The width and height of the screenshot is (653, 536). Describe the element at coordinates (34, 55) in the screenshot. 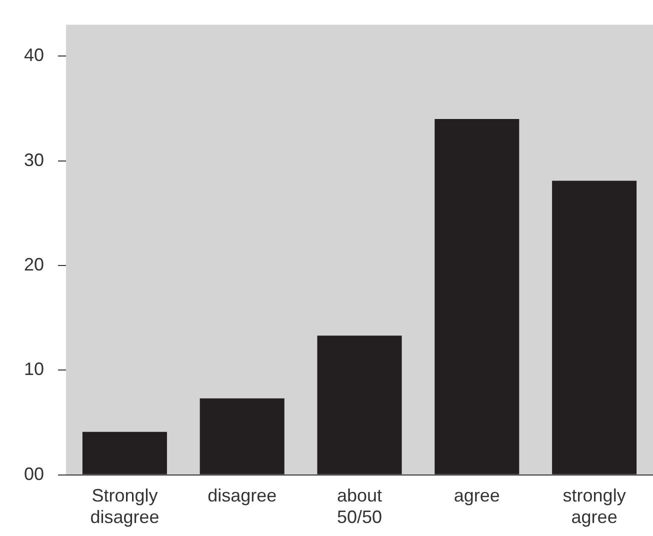

I see `y-tick-label: 40` at that location.